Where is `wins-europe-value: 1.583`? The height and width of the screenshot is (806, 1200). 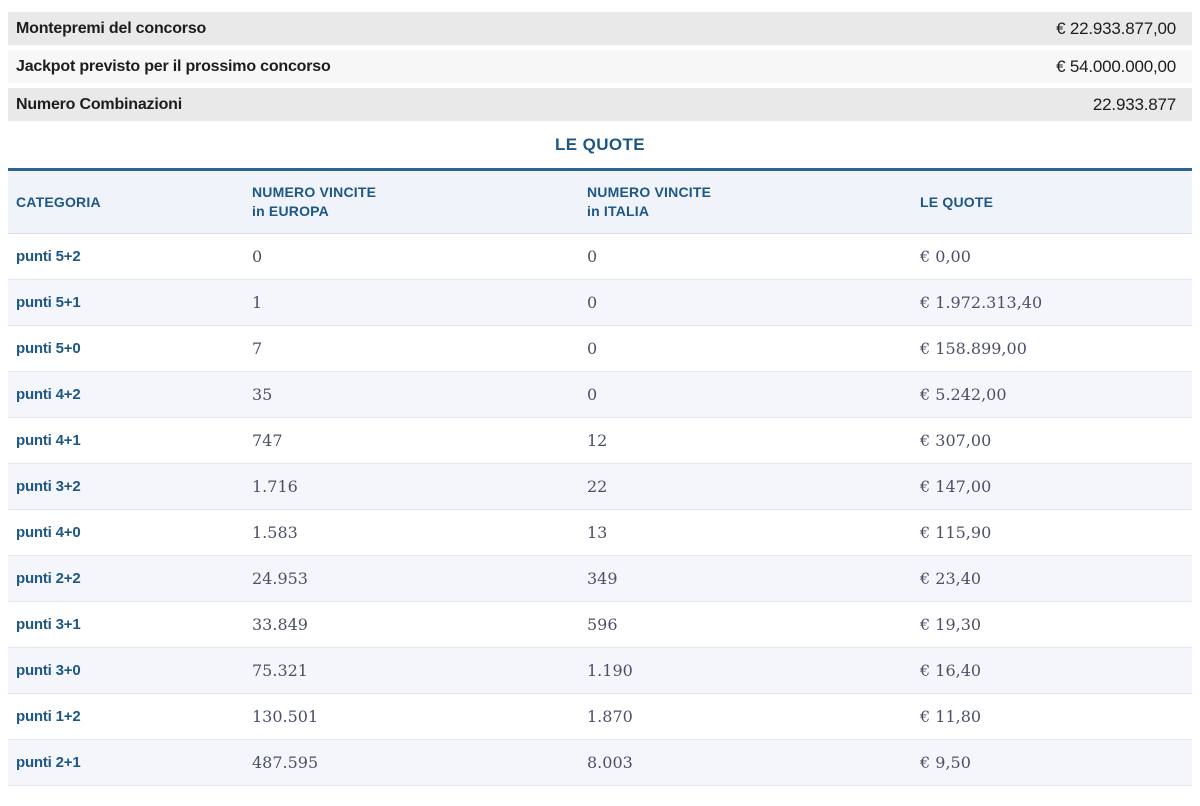 wins-europe-value: 1.583 is located at coordinates (411, 532).